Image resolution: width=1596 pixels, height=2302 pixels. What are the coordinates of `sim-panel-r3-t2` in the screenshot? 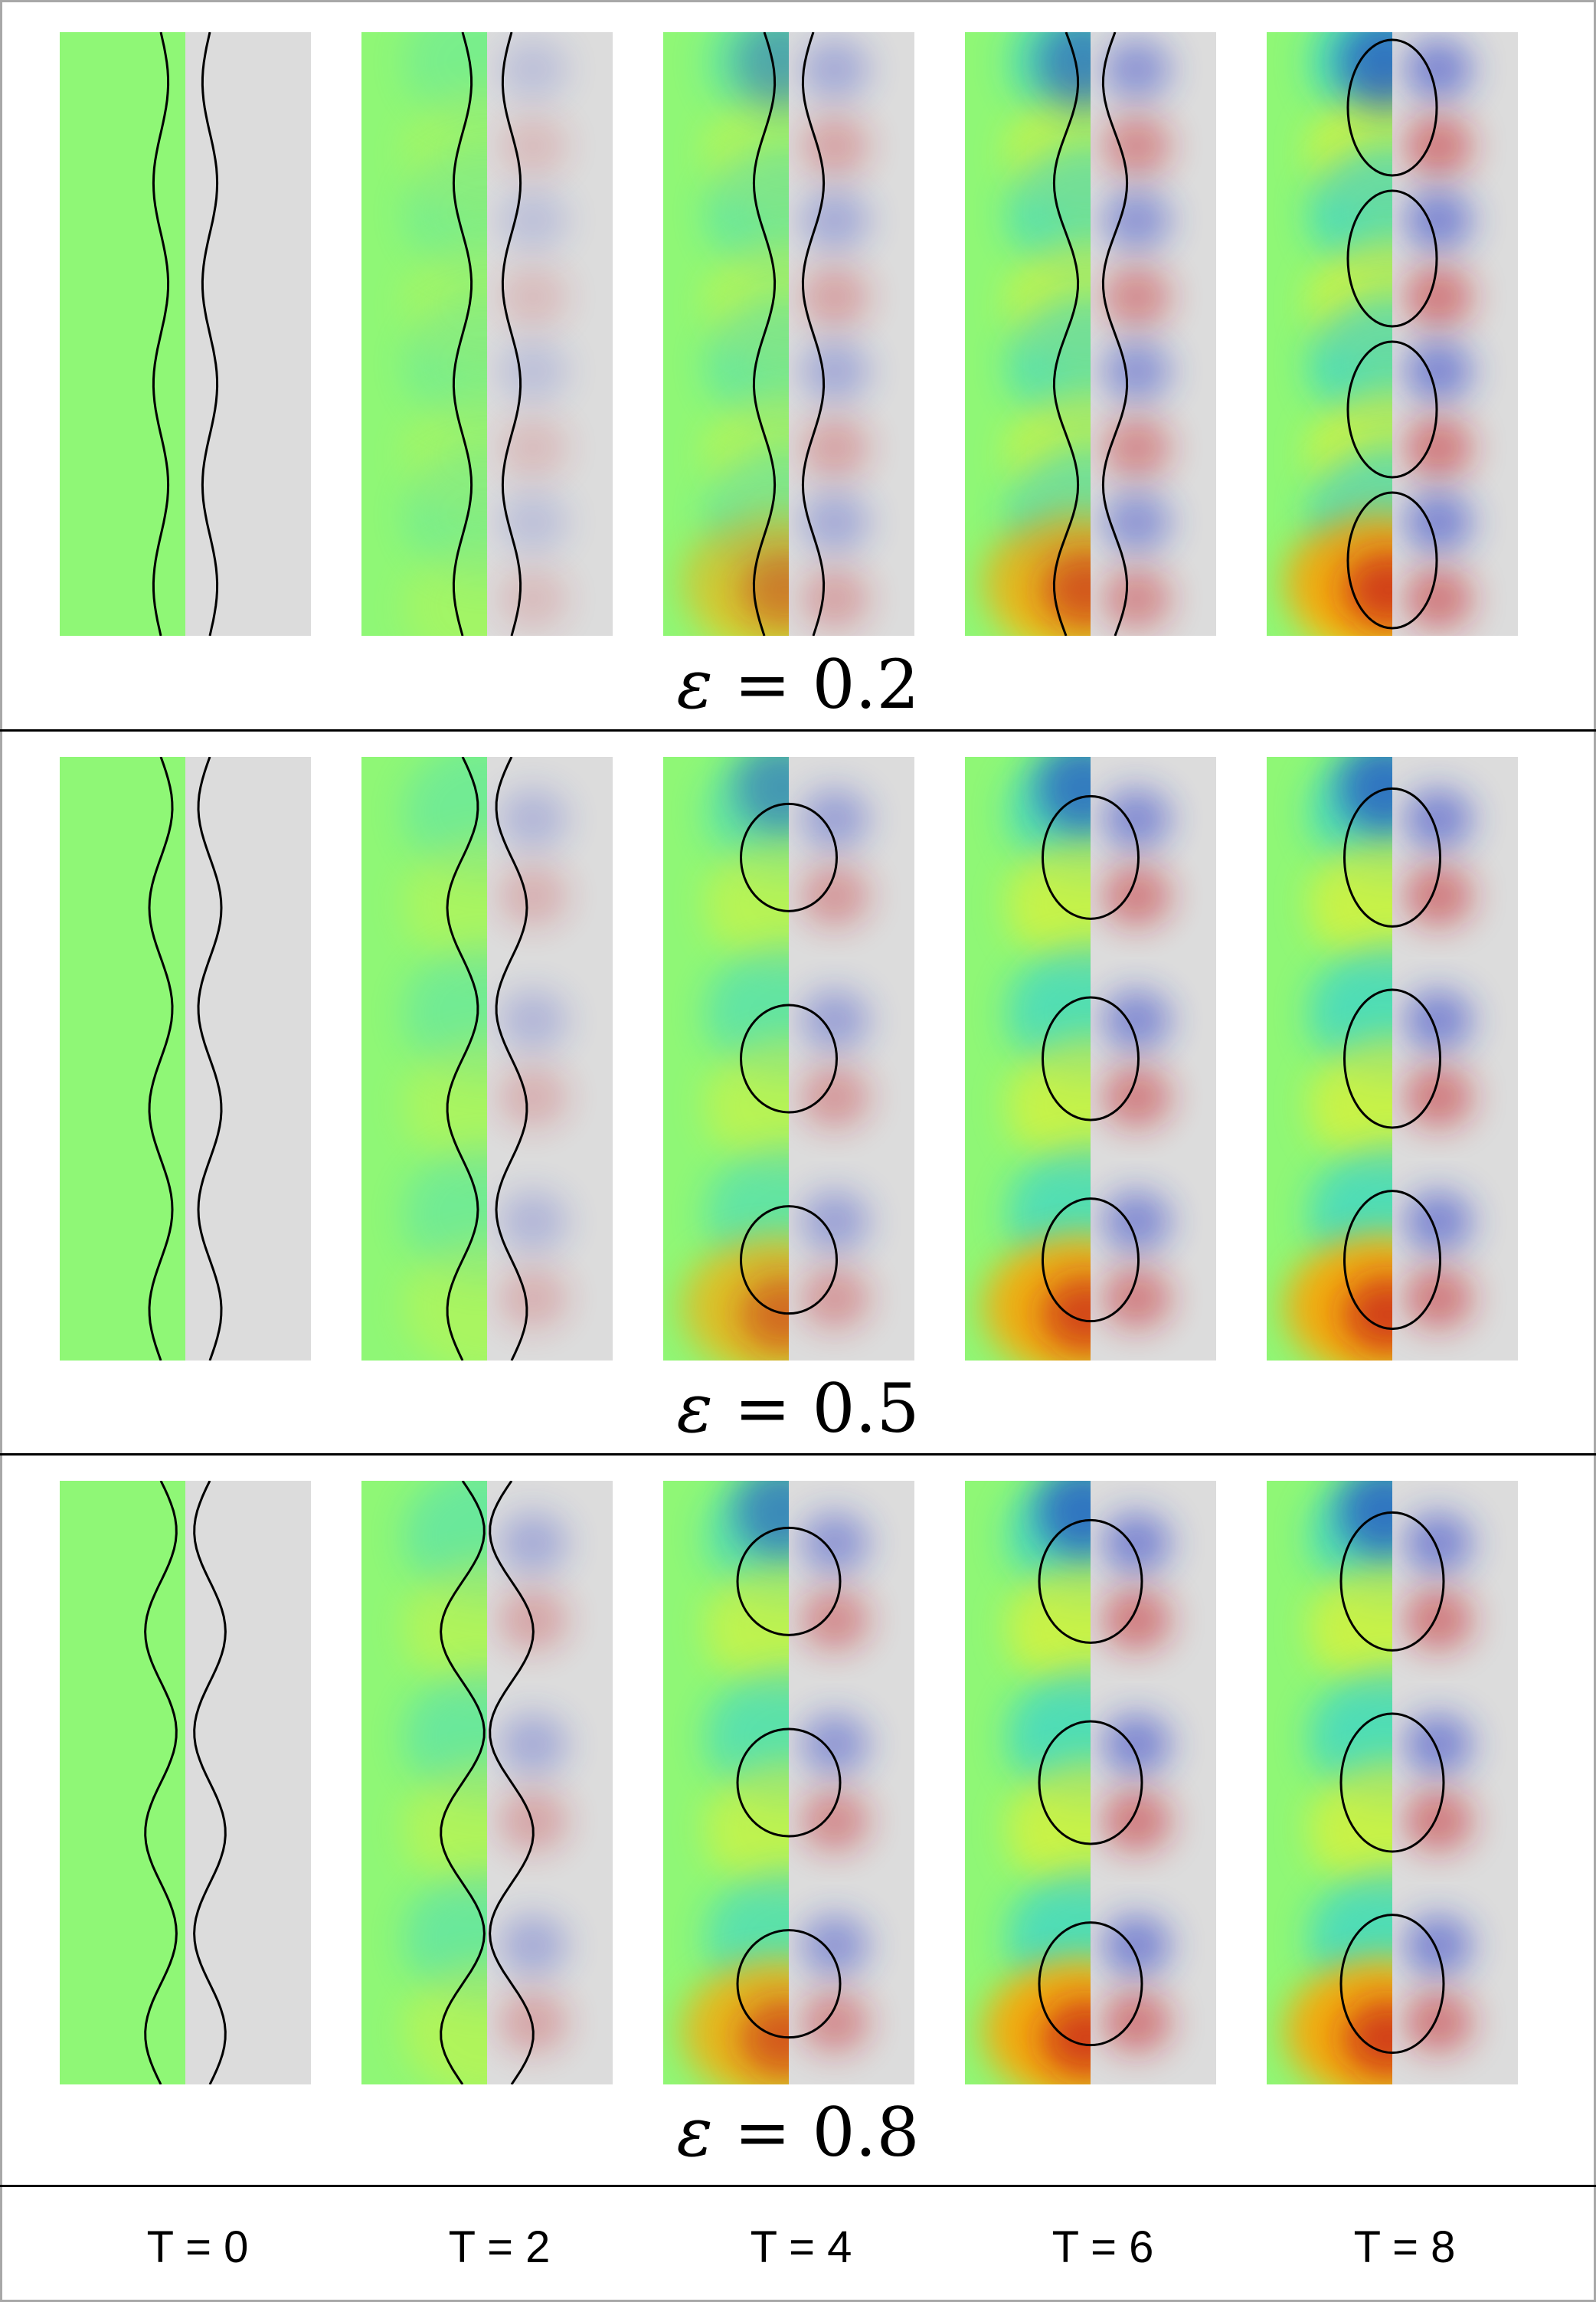 It's located at (487, 1782).